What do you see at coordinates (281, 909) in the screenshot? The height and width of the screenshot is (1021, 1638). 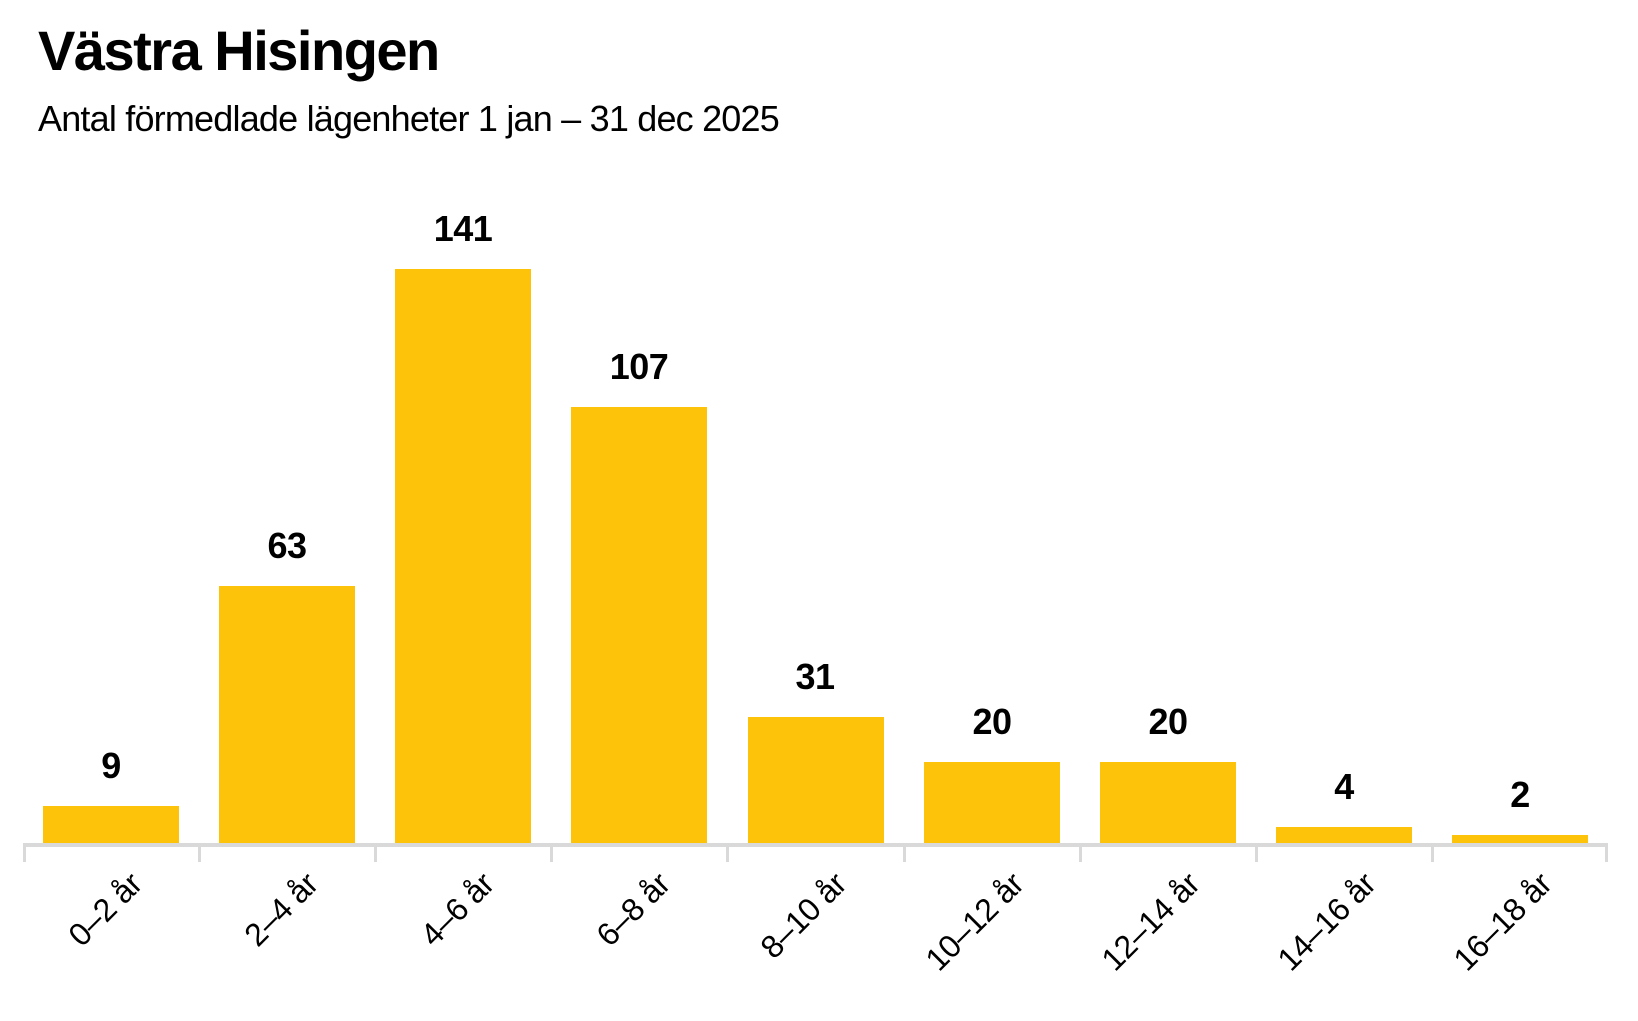 I see `x-axis-label: 2–4 år` at bounding box center [281, 909].